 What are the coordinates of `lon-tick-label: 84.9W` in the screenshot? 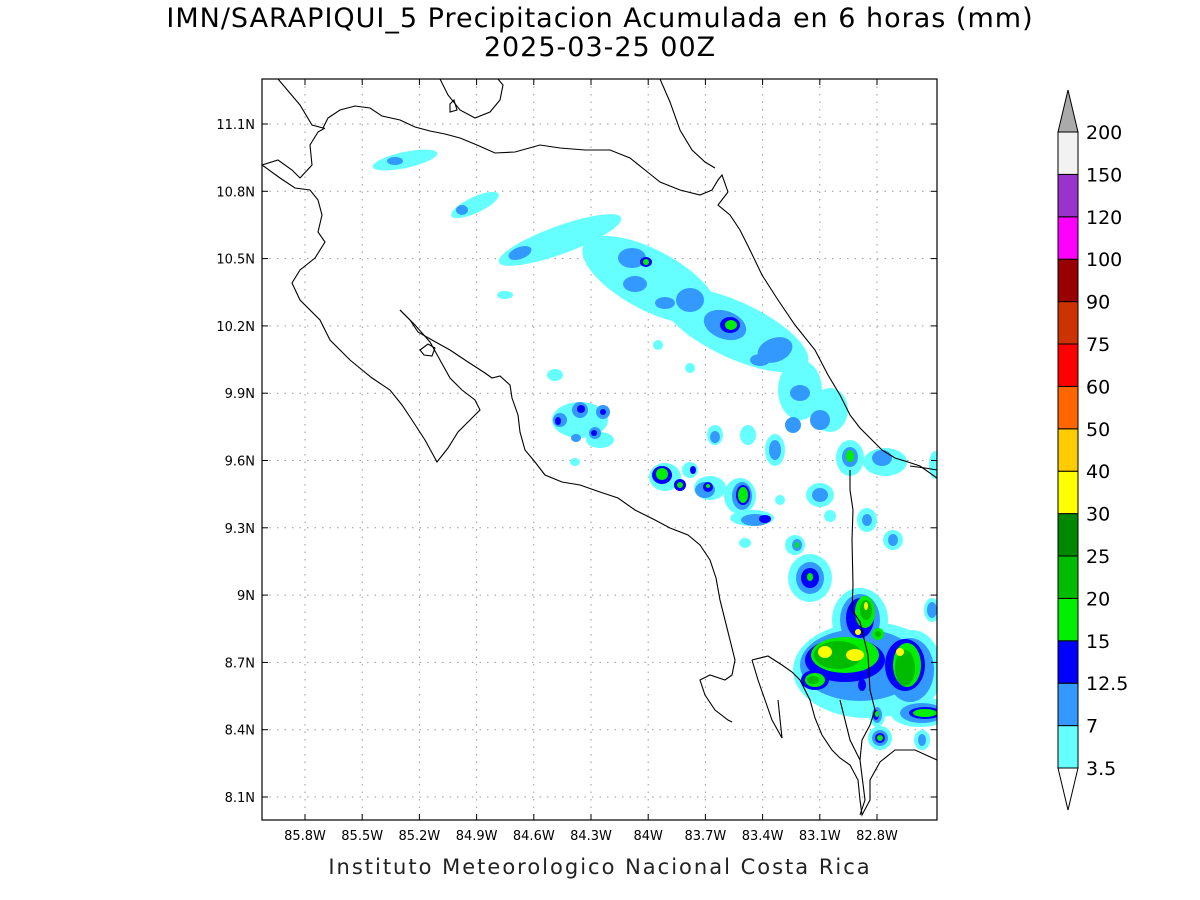 It's located at (477, 836).